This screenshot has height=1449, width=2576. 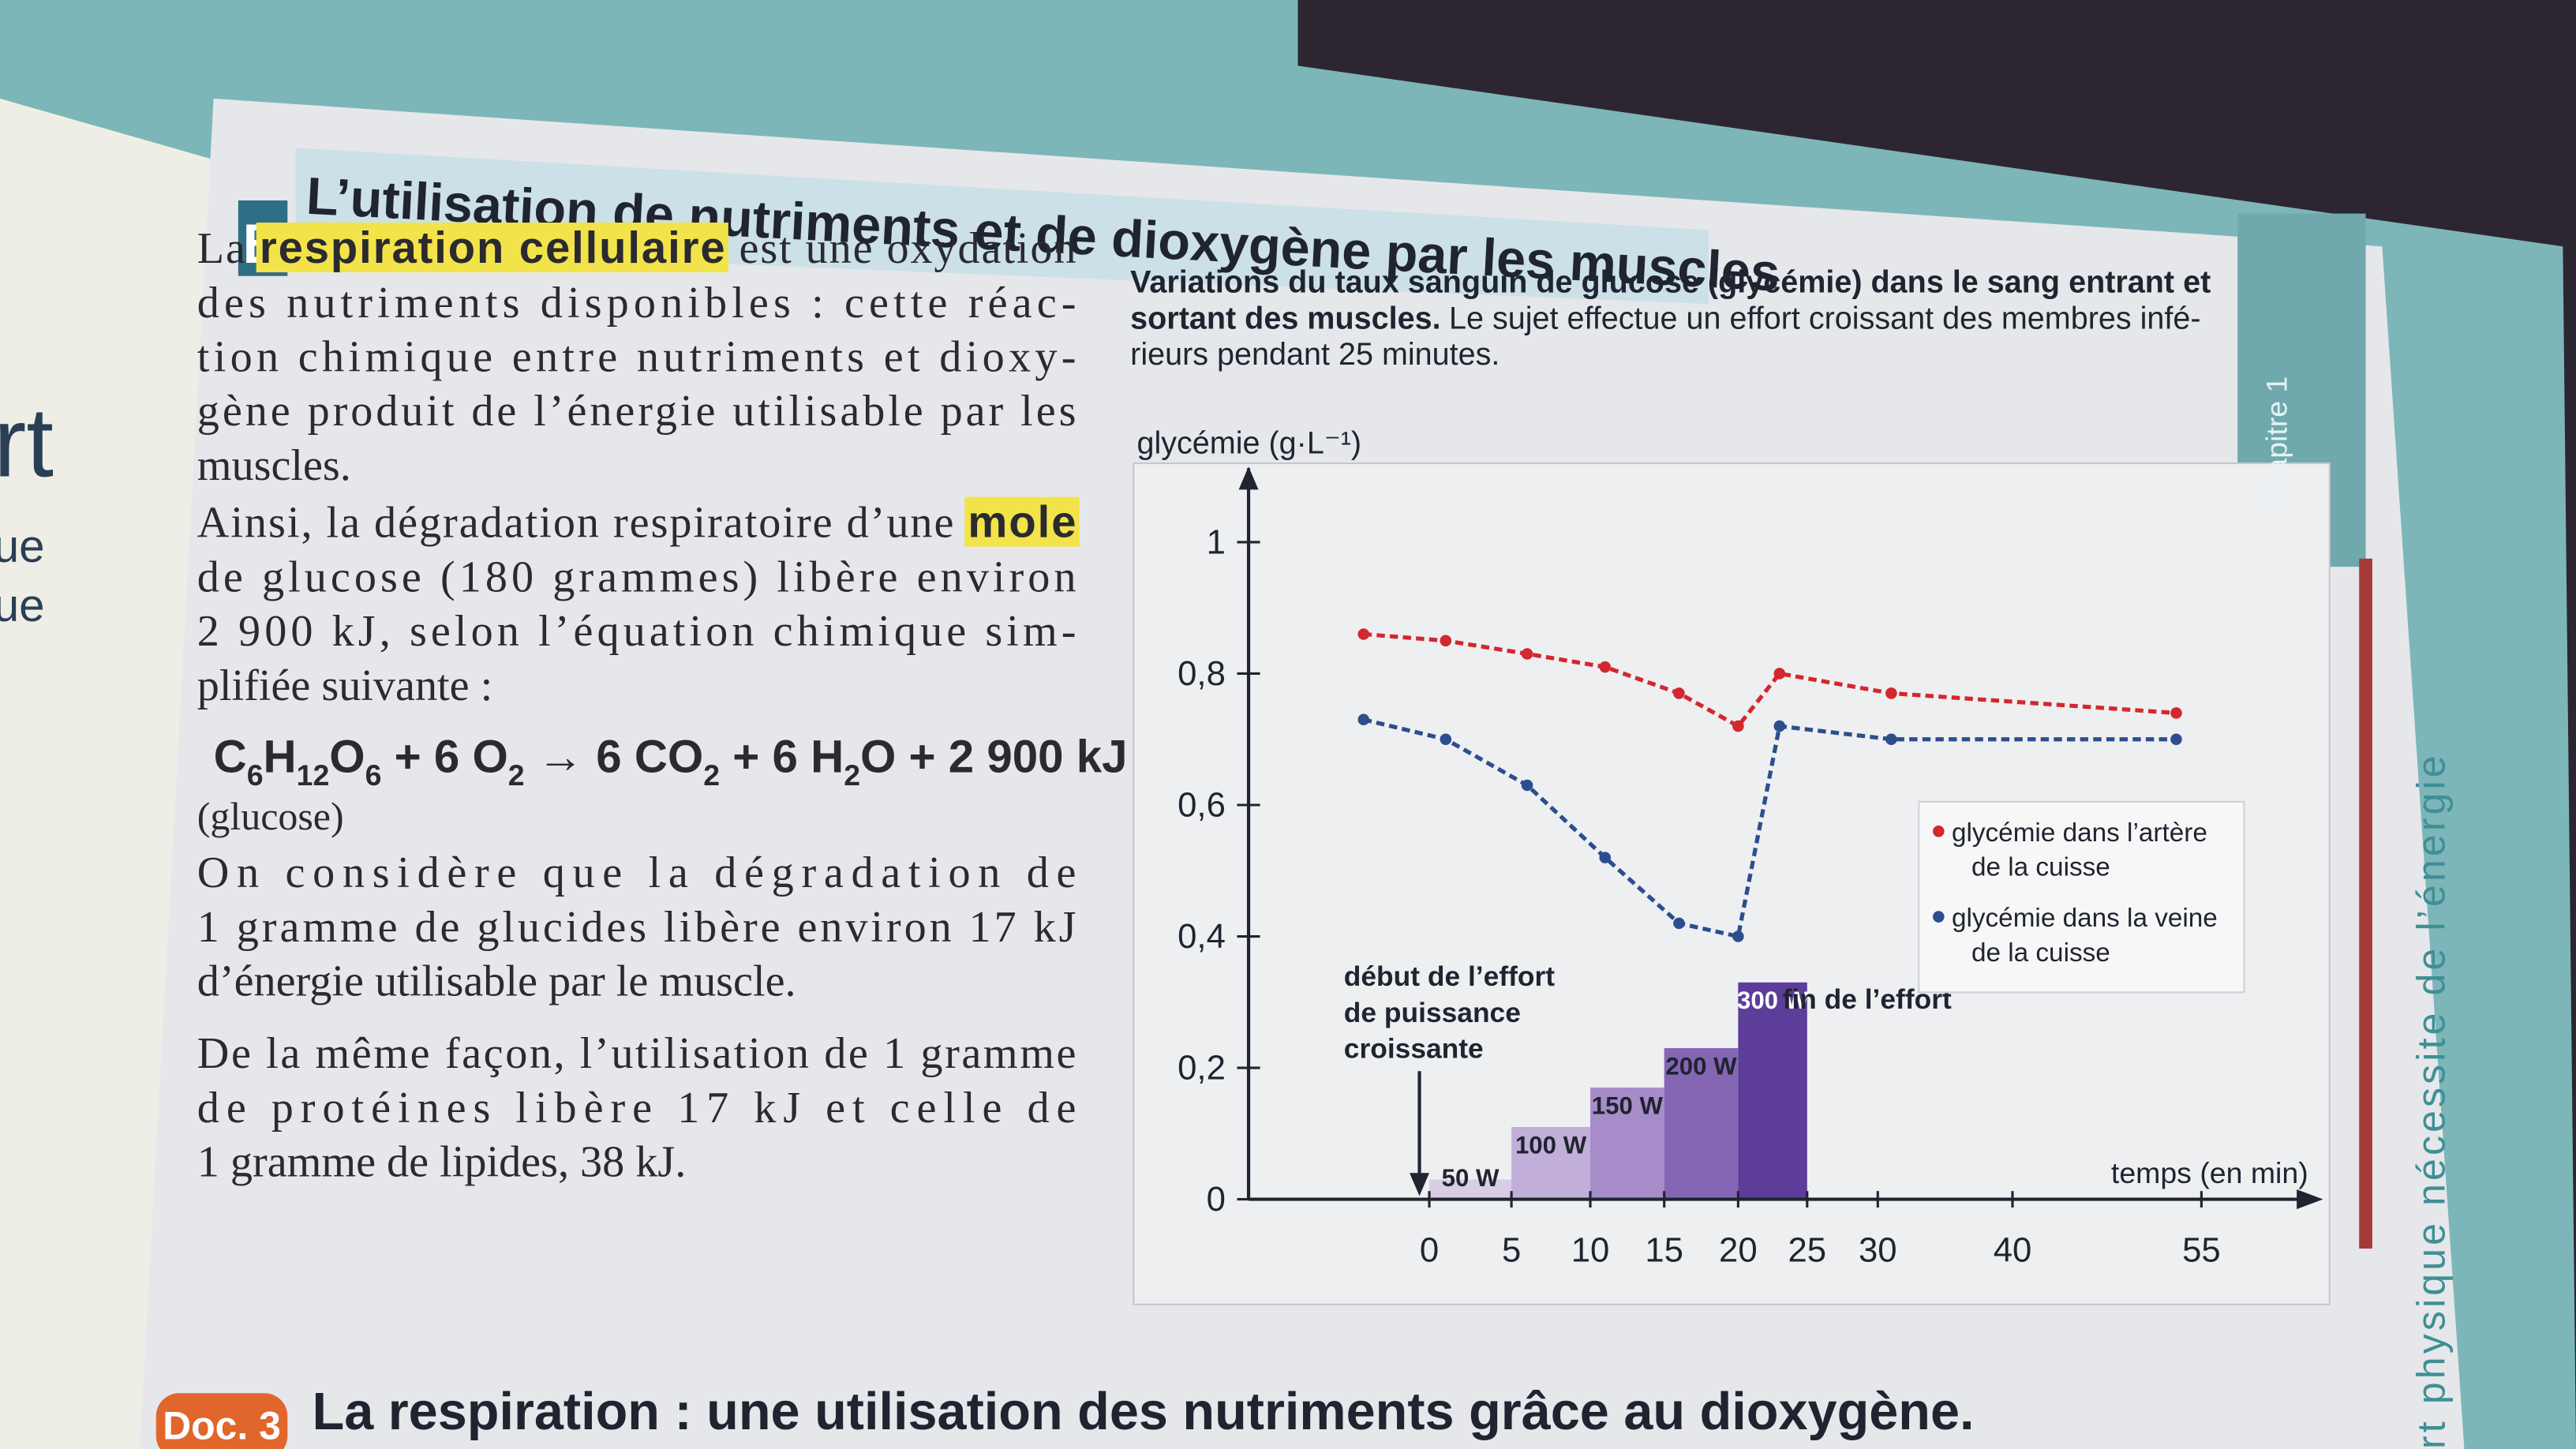 I want to click on text-line: plifiée suivante :, so click(x=344, y=685).